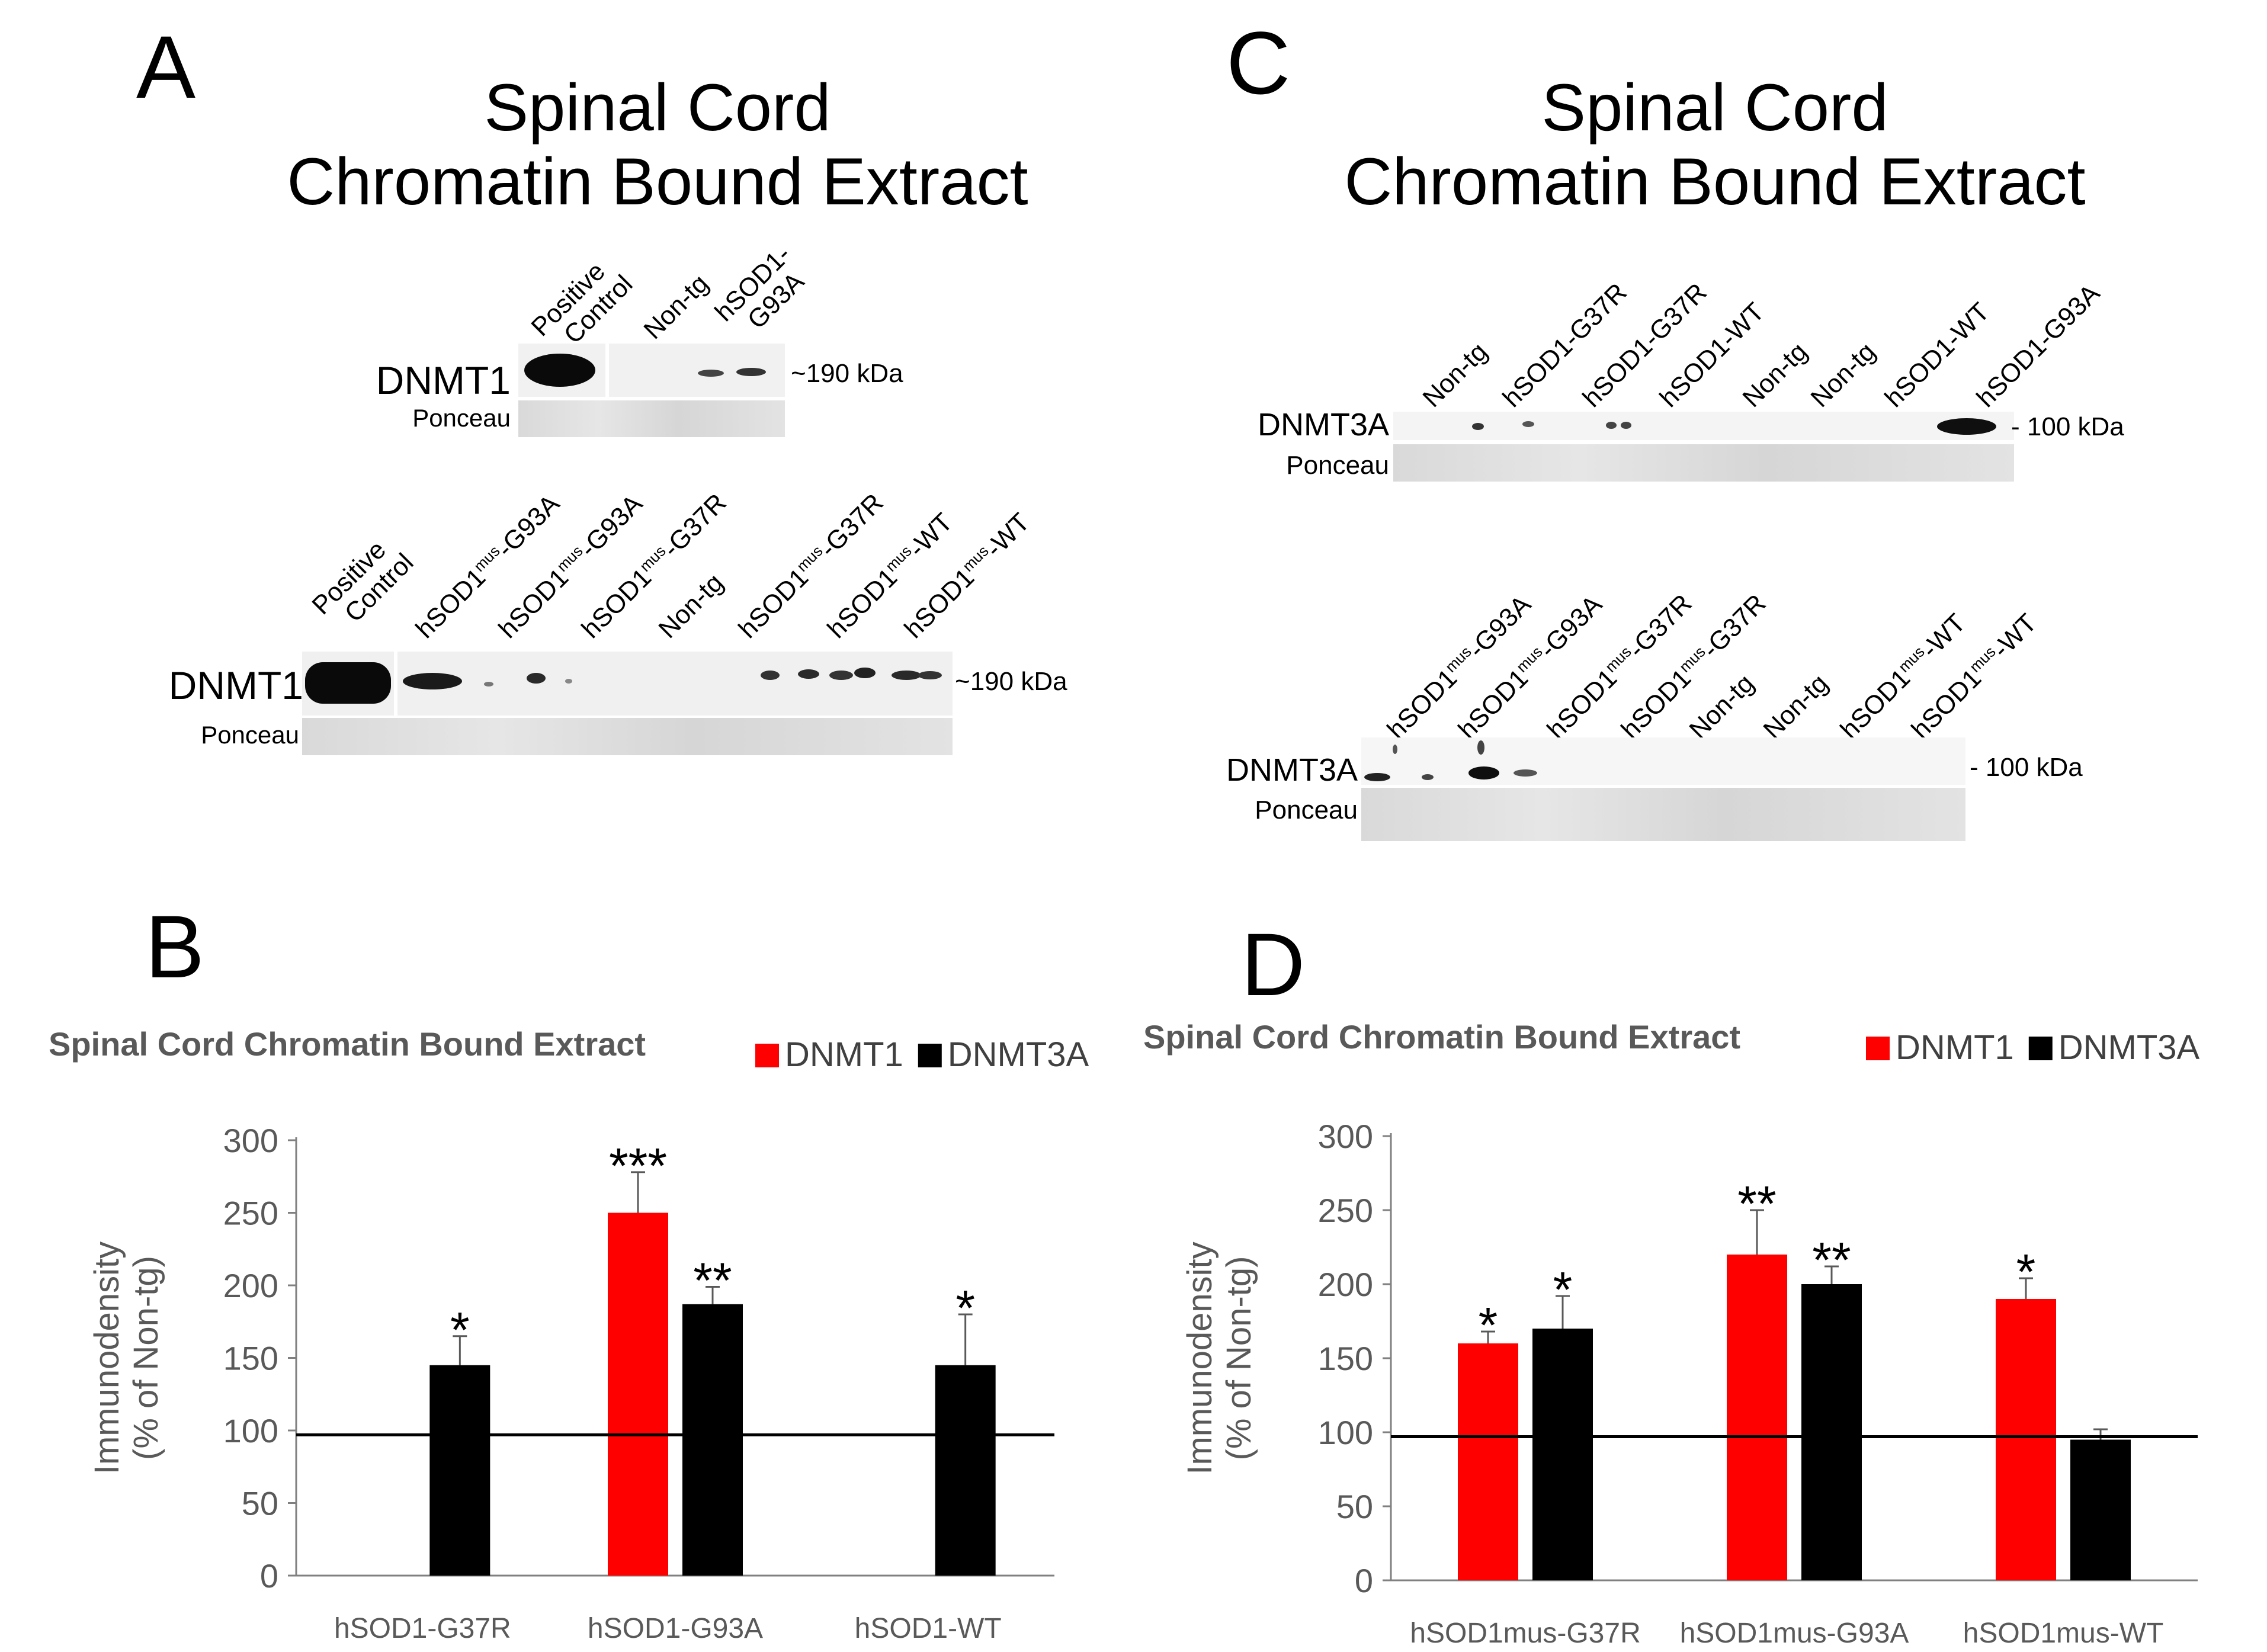 The image size is (2267, 1652). I want to click on legend-swatch-dnmt3a, so click(2040, 1048).